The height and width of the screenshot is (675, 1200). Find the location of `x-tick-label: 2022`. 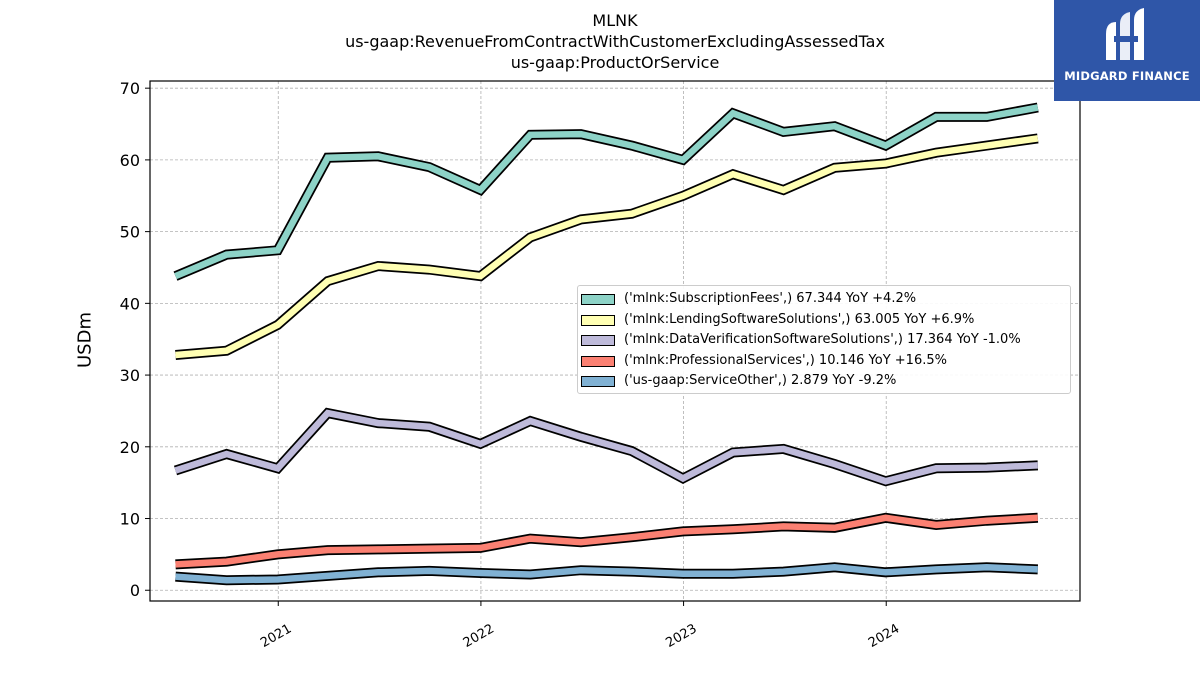

x-tick-label: 2022 is located at coordinates (479, 636).